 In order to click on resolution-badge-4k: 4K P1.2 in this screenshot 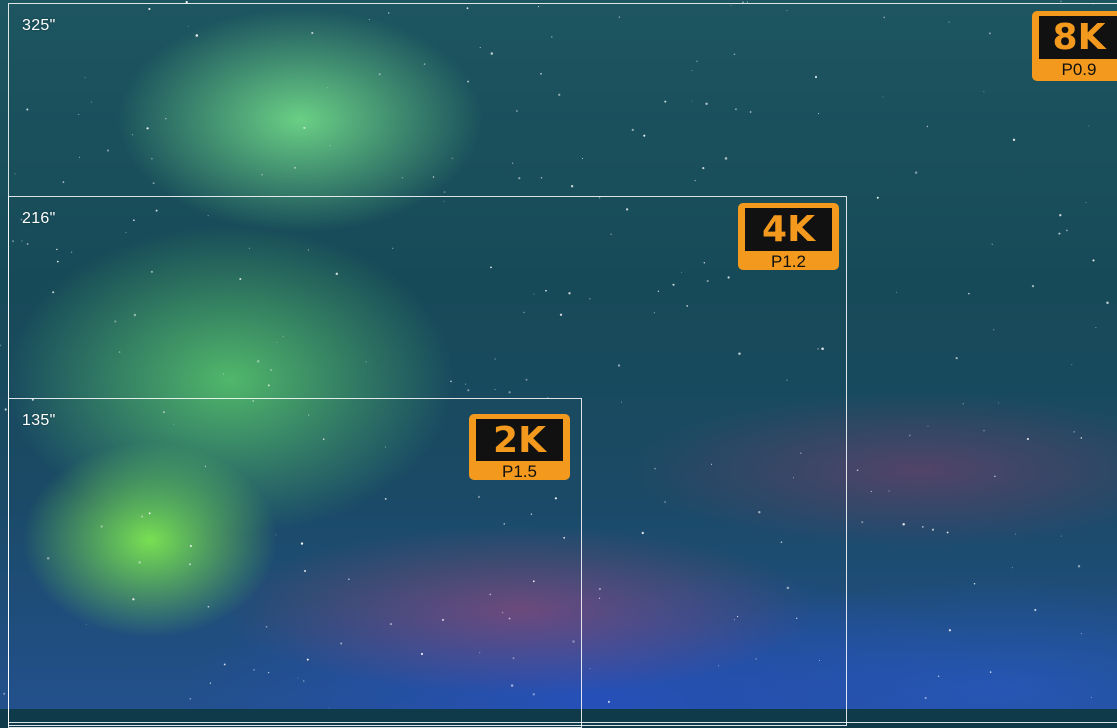, I will do `click(788, 236)`.